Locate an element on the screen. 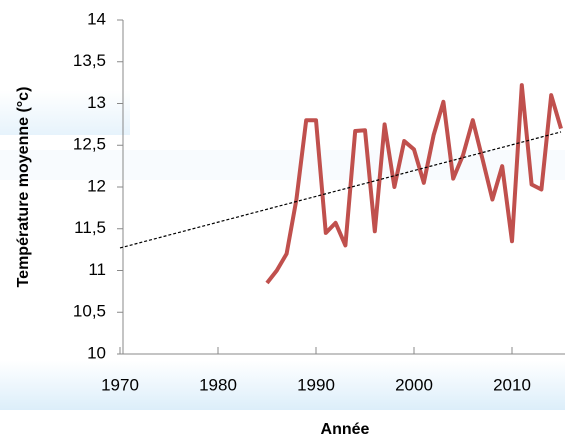 This screenshot has height=440, width=565. y-tick-label: 11,5 is located at coordinates (90, 227).